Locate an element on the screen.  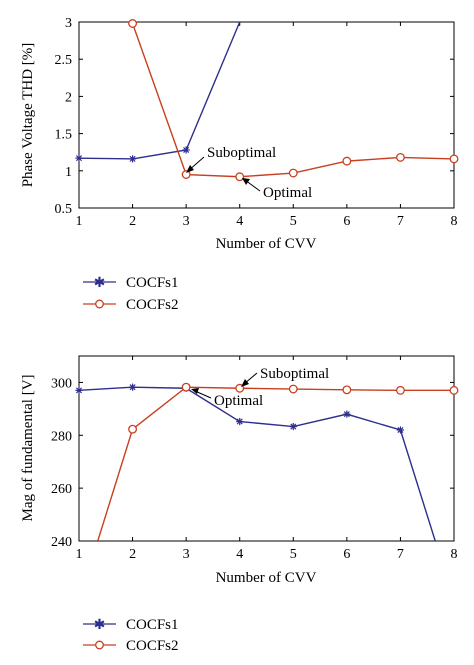
thd-y-tick-label: 3 is located at coordinates (68, 23).